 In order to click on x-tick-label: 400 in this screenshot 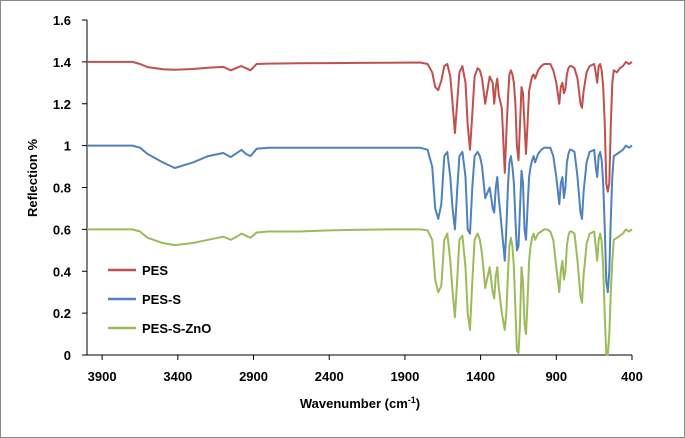, I will do `click(632, 376)`.